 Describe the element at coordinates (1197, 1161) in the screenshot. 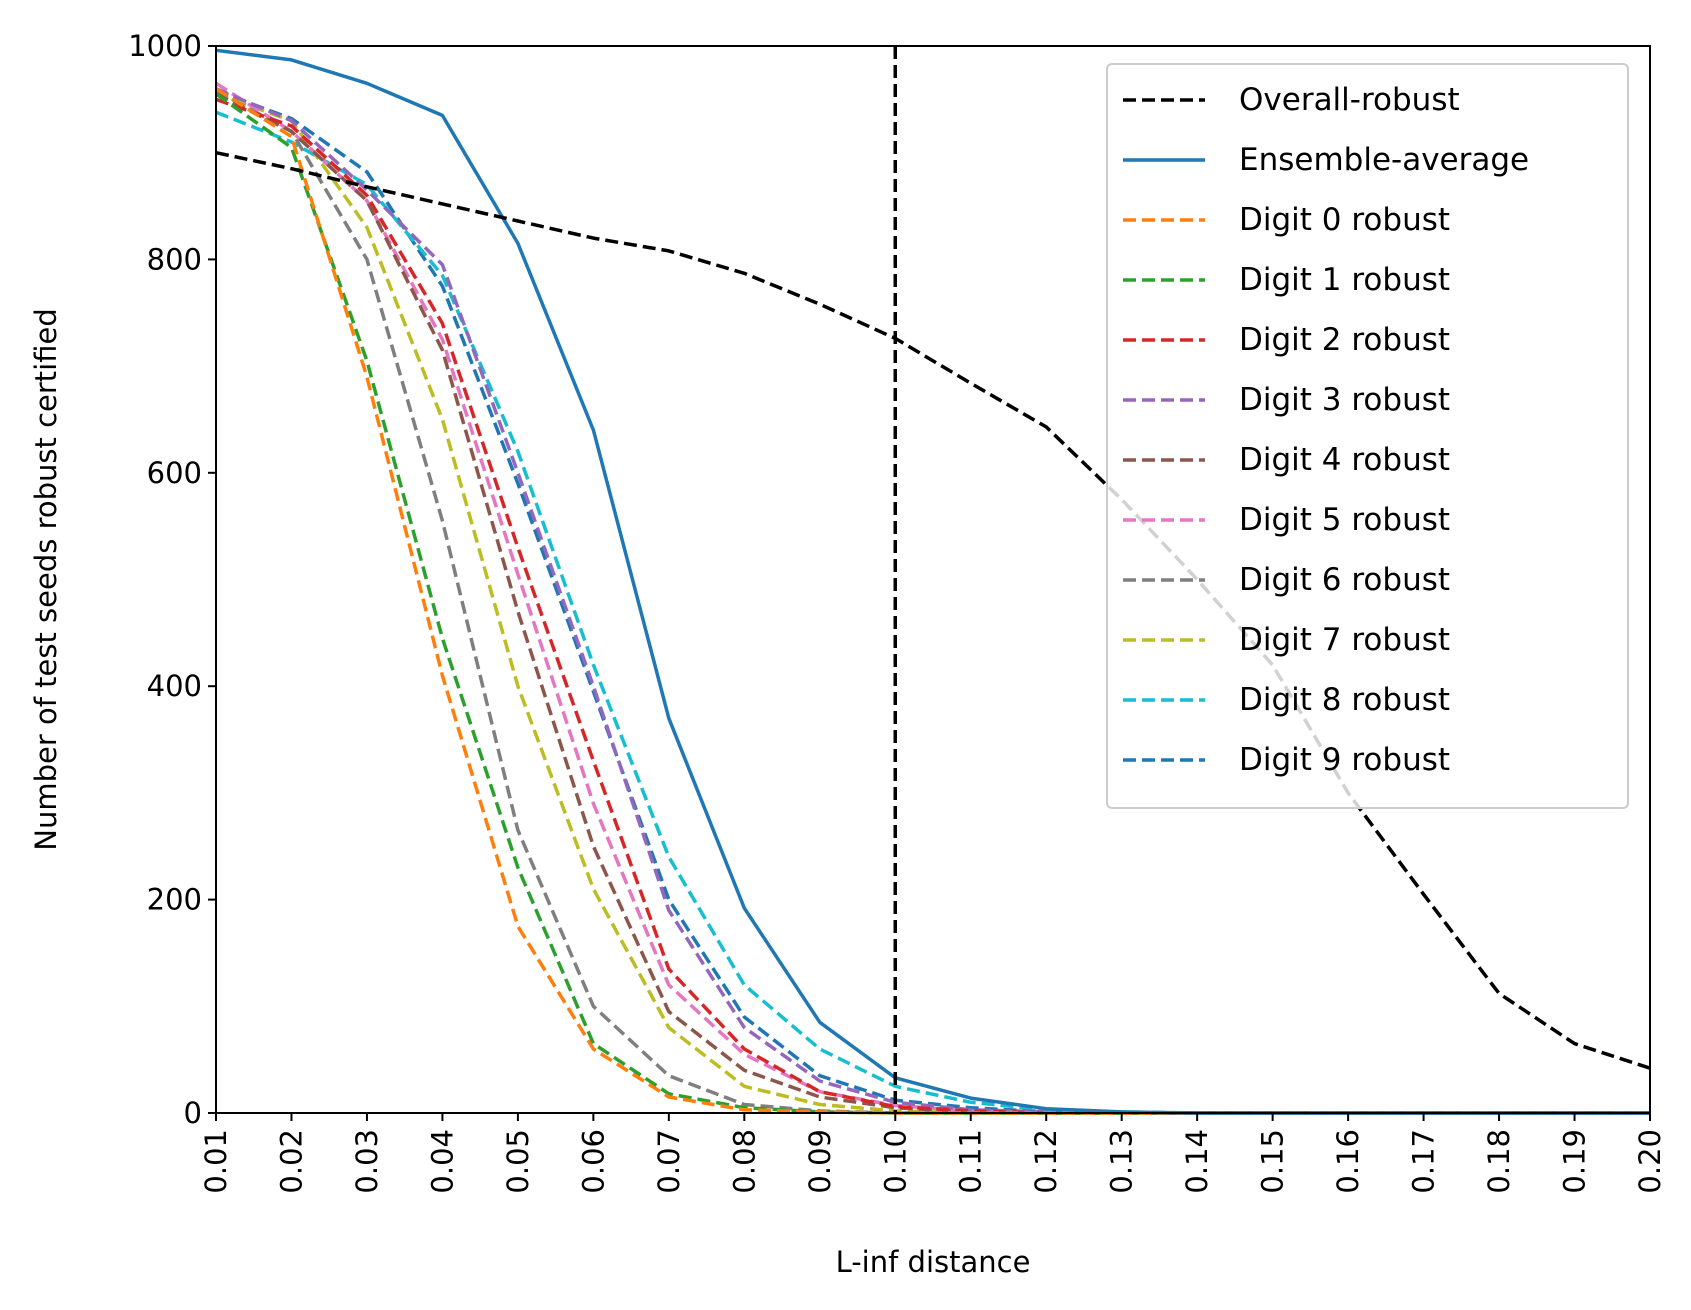

I see `x-tick-label: 0.14` at that location.